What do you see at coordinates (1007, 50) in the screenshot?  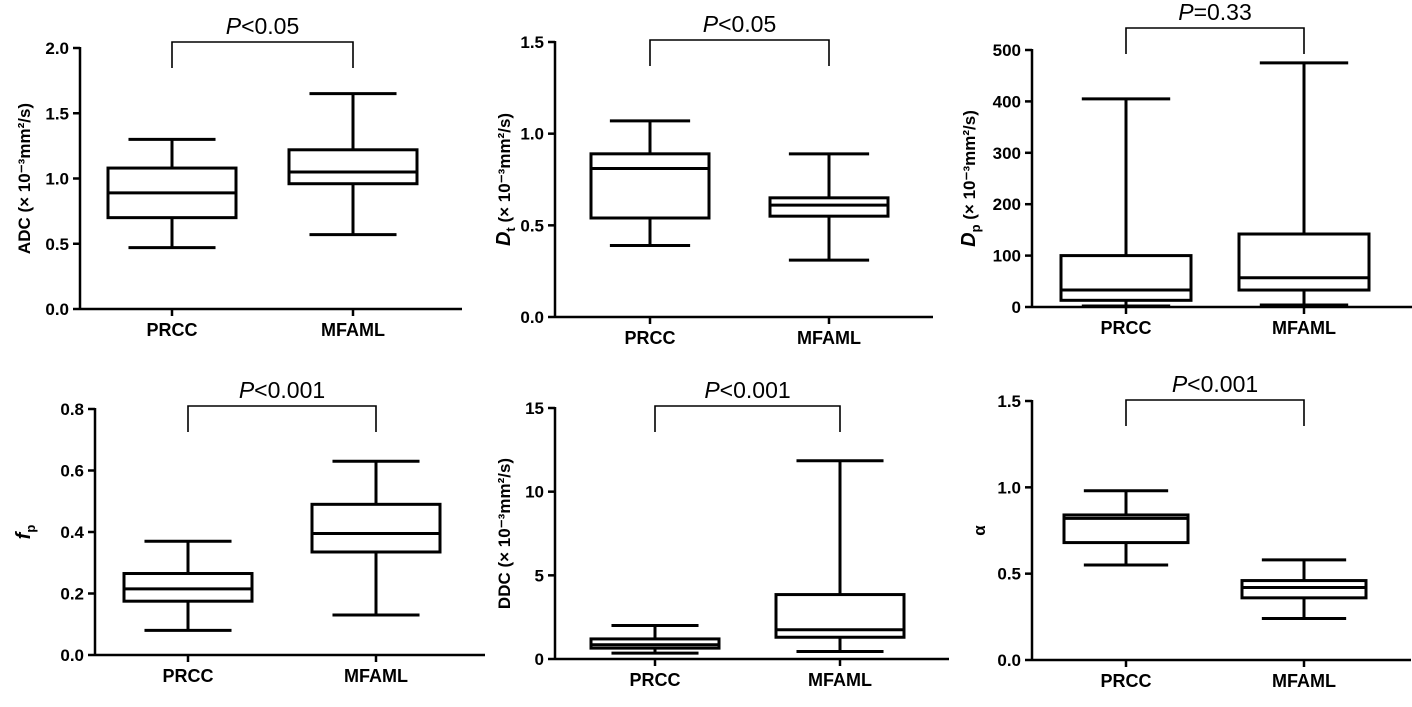 I see `y-tick-label: 500` at bounding box center [1007, 50].